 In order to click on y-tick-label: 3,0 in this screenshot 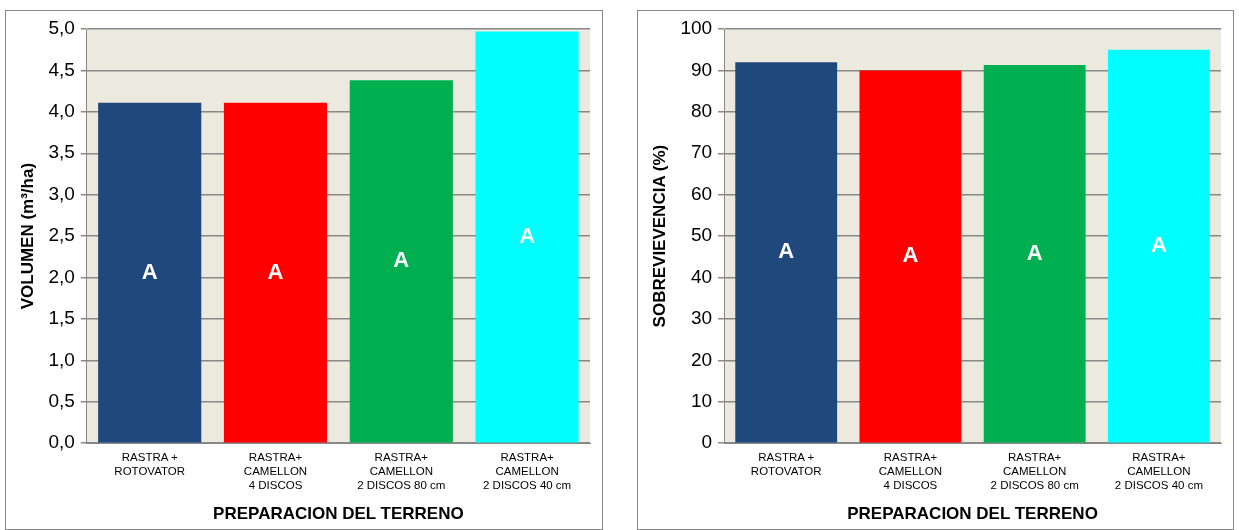, I will do `click(61, 193)`.